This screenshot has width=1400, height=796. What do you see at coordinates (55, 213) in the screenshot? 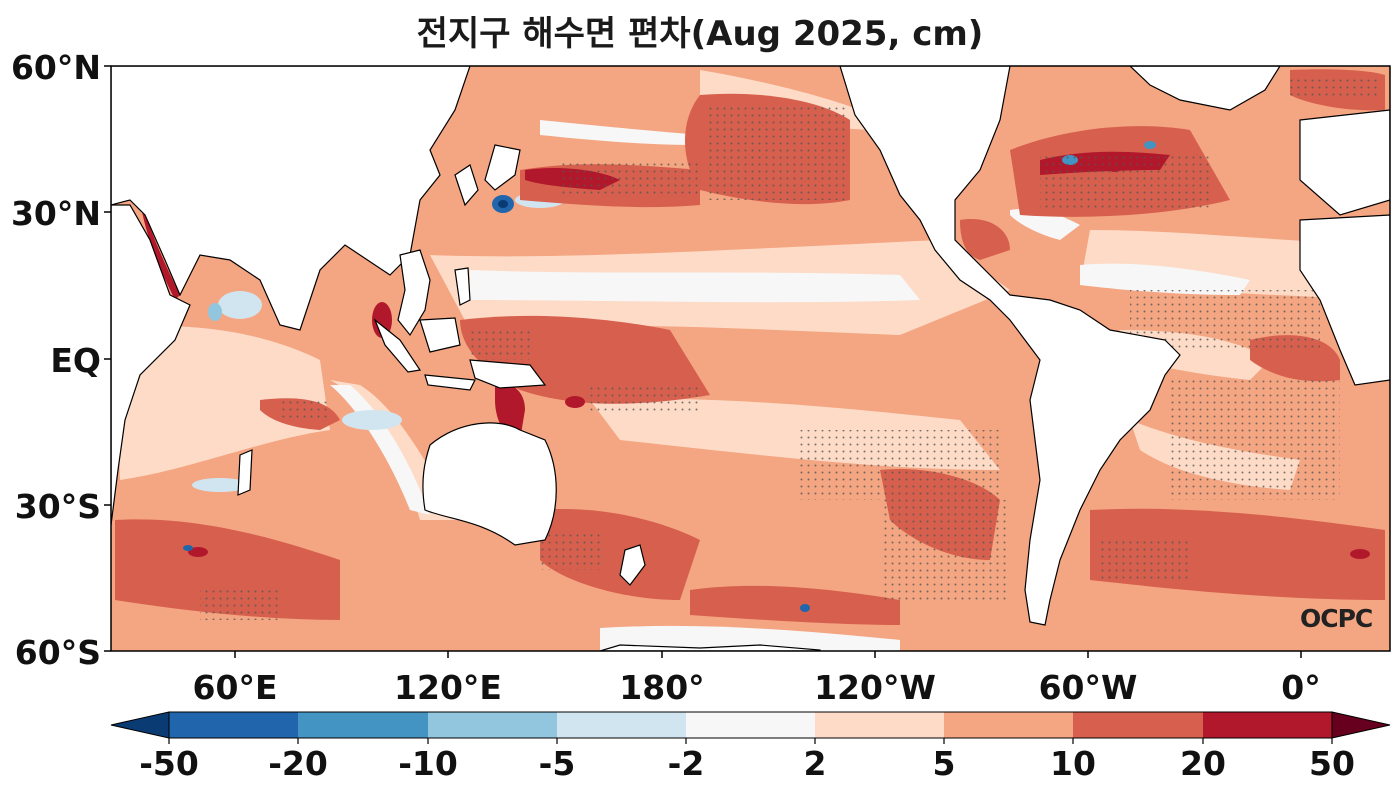
I see `lat-label-30n: 30°N` at bounding box center [55, 213].